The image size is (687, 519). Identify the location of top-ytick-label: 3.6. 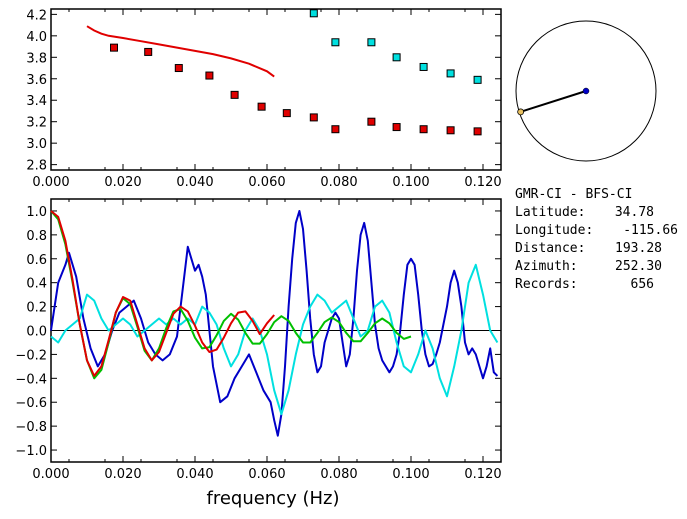
(36, 80).